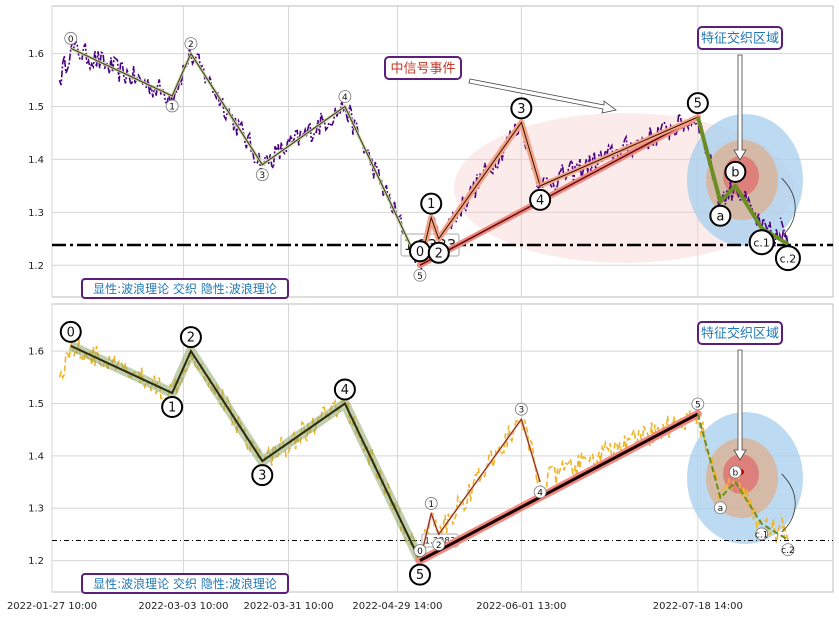 The image size is (839, 617). Describe the element at coordinates (422, 69) in the screenshot. I see `annotation-text: 中信号事件` at that location.